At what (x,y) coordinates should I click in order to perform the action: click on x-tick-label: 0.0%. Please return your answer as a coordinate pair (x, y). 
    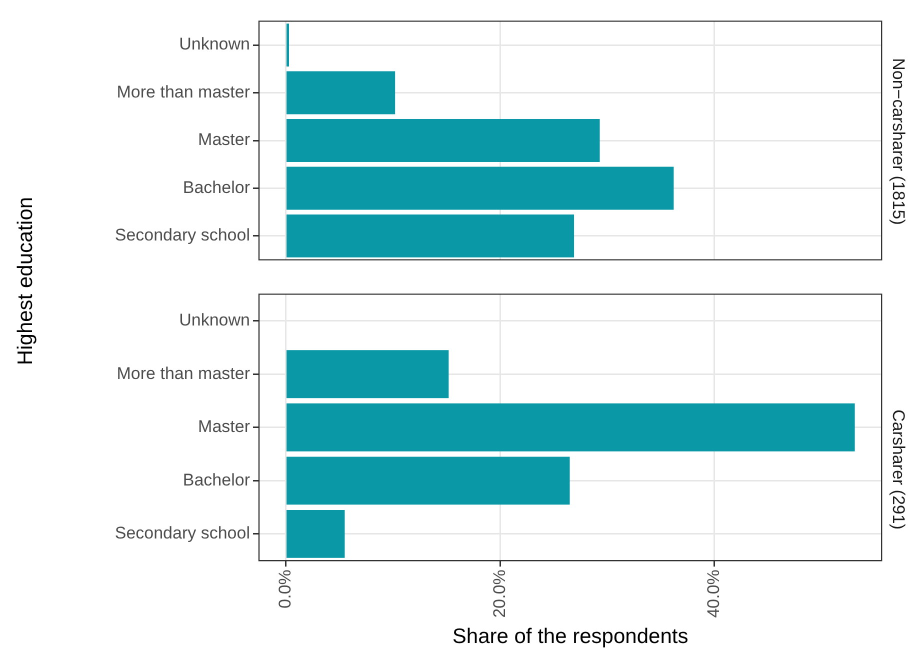
    Looking at the image, I should click on (284, 589).